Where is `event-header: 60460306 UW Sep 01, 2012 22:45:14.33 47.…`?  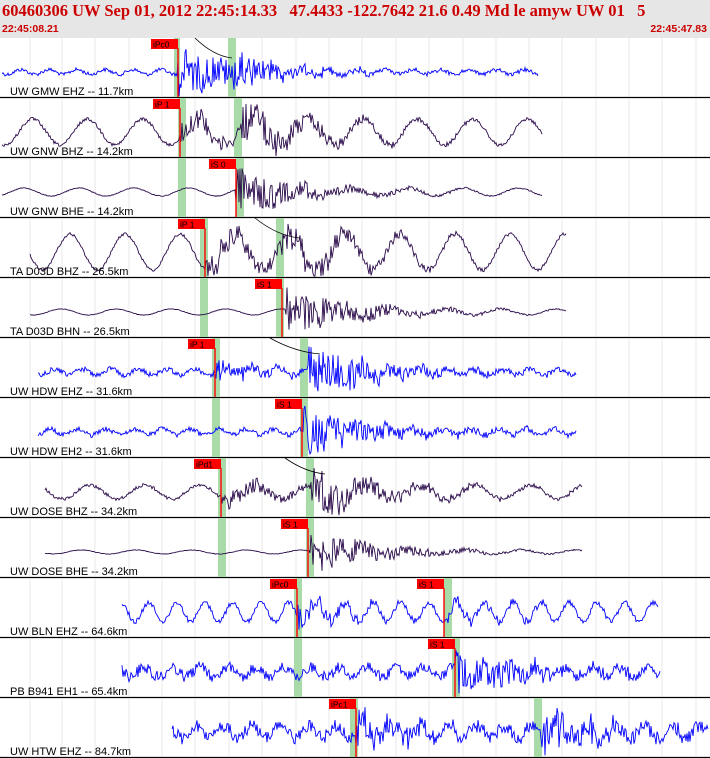
event-header: 60460306 UW Sep 01, 2012 22:45:14.33 47.… is located at coordinates (355, 19).